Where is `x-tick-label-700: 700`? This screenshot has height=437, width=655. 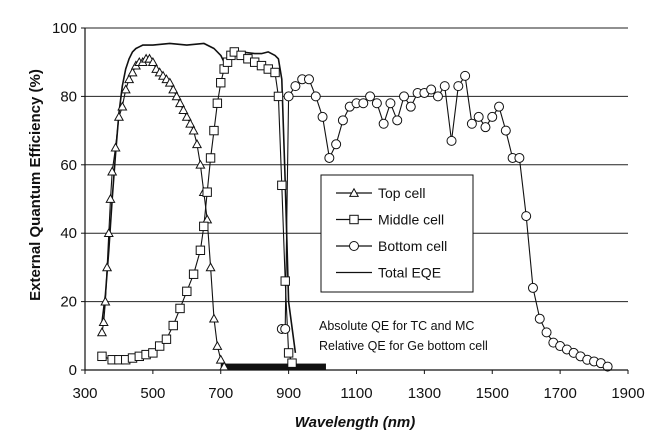
x-tick-label-700: 700 is located at coordinates (220, 393).